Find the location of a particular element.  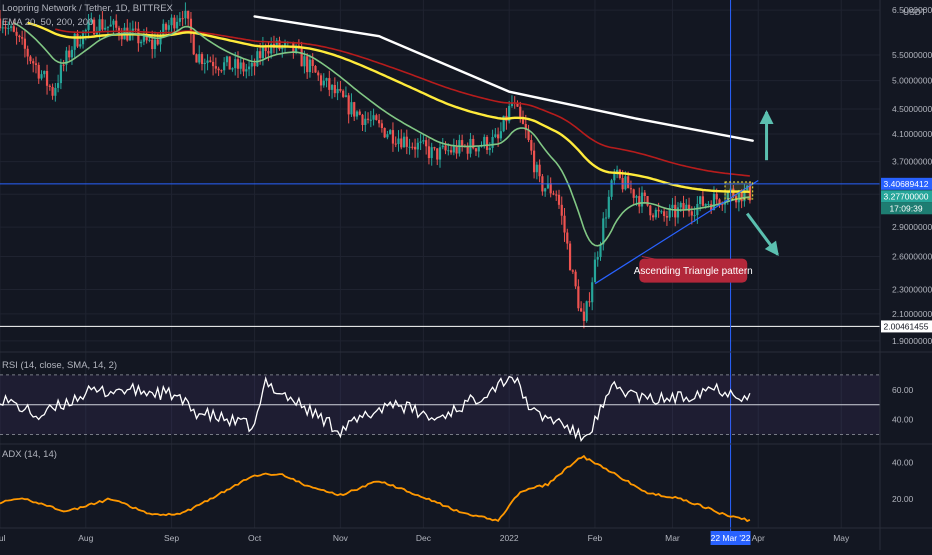

adx-legend: ADX (14, 14) is located at coordinates (29, 454).